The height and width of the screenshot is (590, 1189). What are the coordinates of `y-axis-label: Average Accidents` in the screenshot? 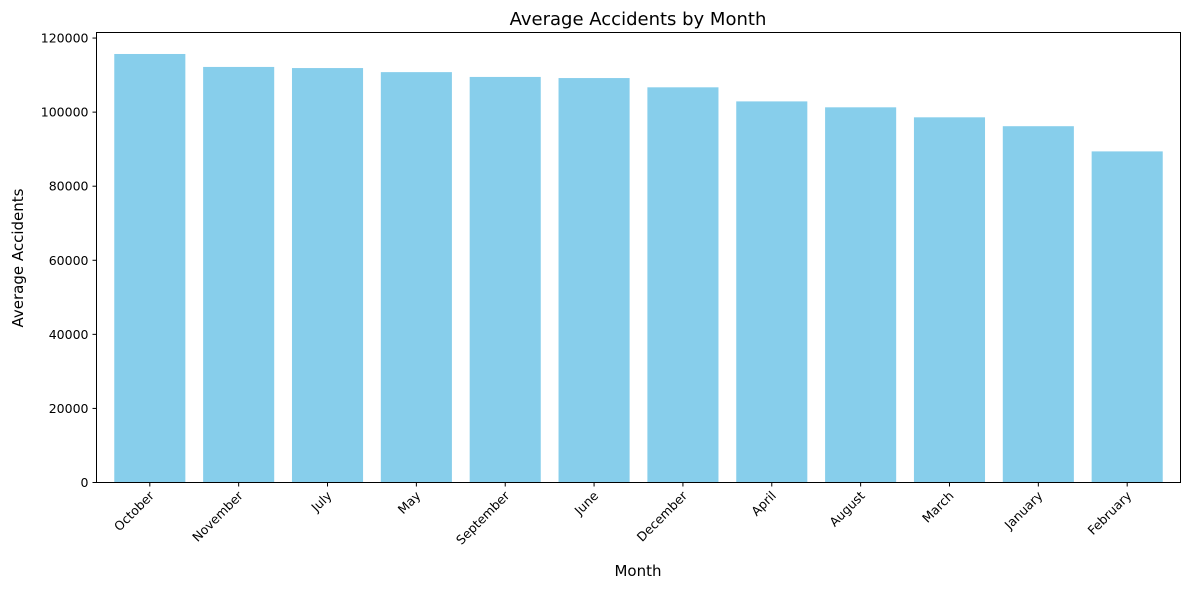 It's located at (18, 257).